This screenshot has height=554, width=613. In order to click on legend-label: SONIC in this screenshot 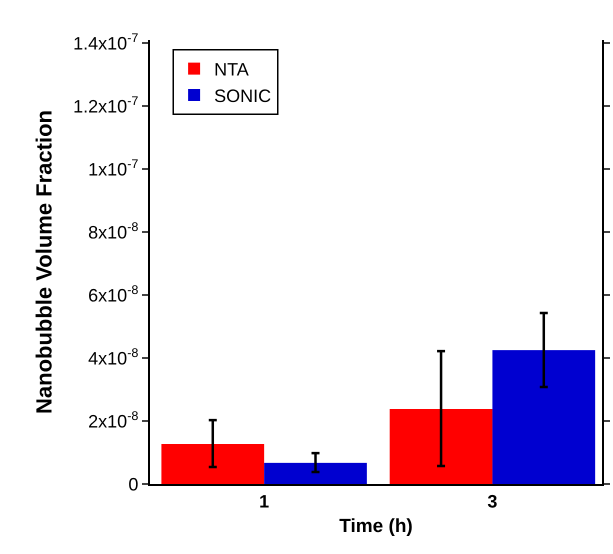, I will do `click(243, 96)`.